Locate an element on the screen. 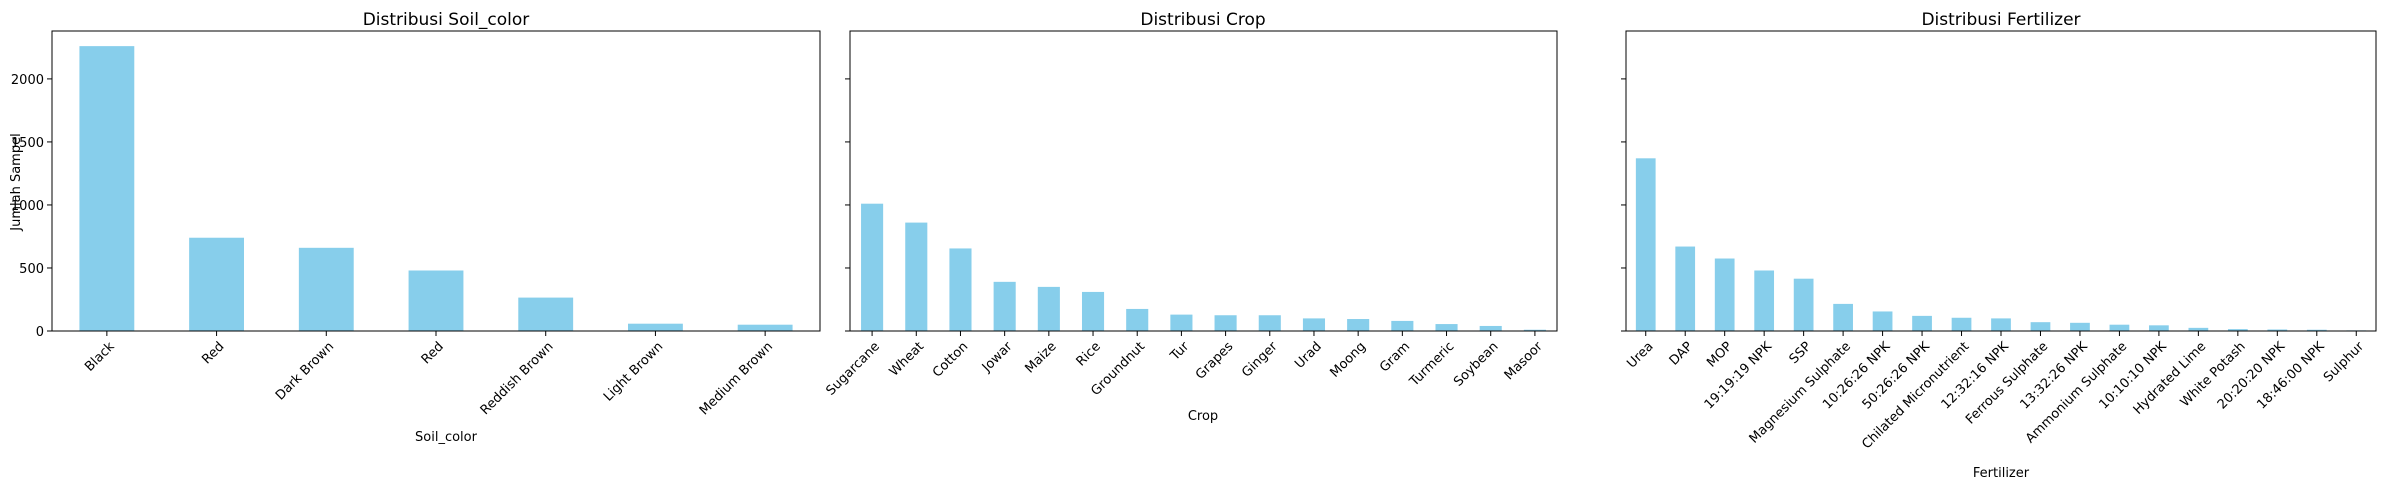 Image resolution: width=2384 pixels, height=489 pixels. x-tick-label: Sulphur is located at coordinates (2344, 362).